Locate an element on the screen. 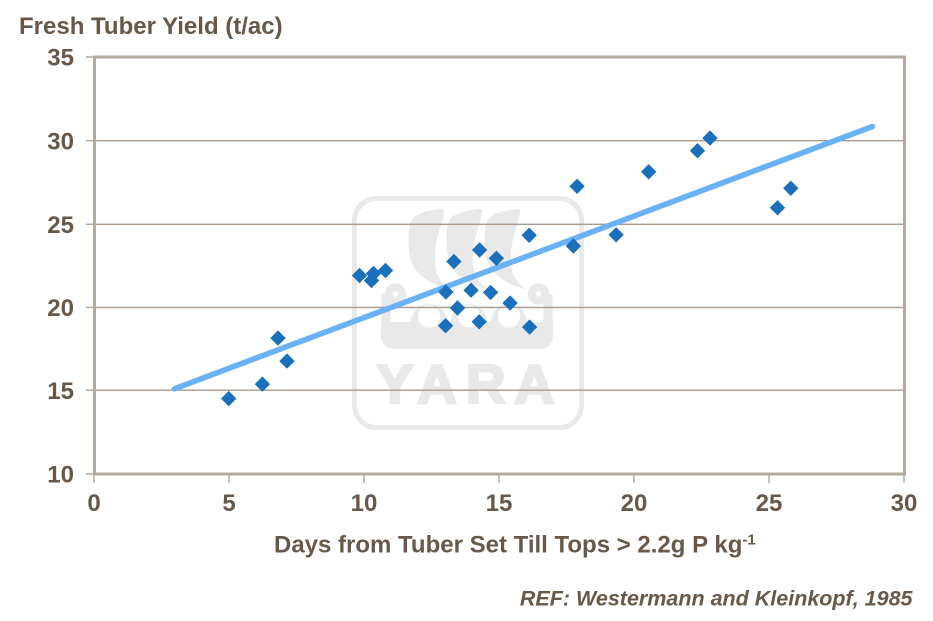 This screenshot has height=621, width=933. svg-text:REF: Westermann and Kleinkopf,: REF: Westermann and Kleinkopf, 1985 is located at coordinates (717, 598).